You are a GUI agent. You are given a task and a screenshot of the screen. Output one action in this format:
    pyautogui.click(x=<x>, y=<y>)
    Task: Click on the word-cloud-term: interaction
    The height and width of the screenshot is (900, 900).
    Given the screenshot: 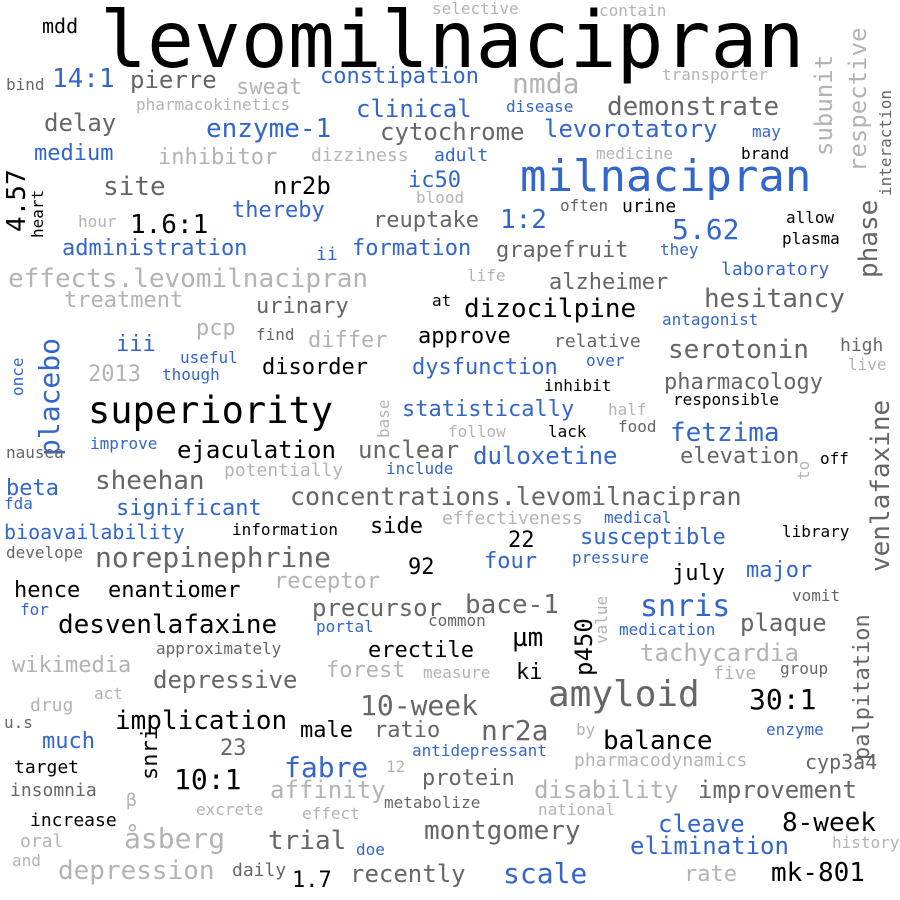 What is the action you would take?
    pyautogui.click(x=885, y=143)
    